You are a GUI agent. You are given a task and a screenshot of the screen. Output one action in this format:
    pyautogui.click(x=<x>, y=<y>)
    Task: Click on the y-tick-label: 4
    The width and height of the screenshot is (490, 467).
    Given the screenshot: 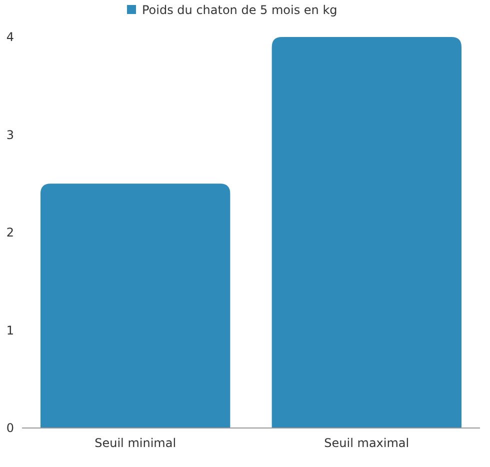 What is the action you would take?
    pyautogui.click(x=10, y=37)
    